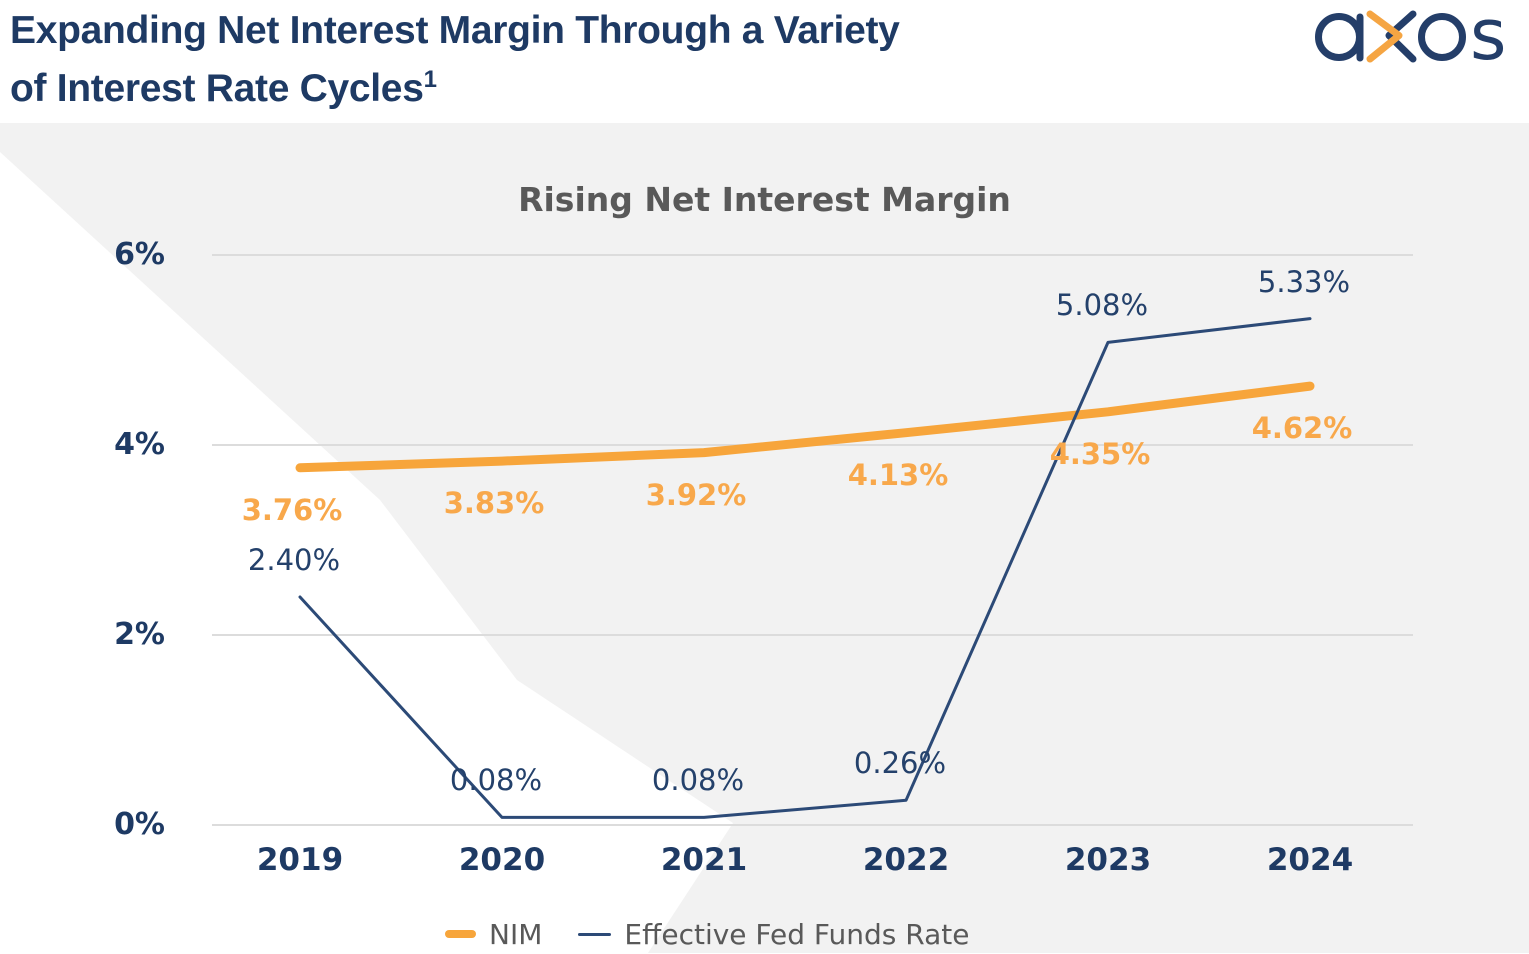 This screenshot has width=1529, height=954. What do you see at coordinates (300, 860) in the screenshot?
I see `x-axis-tick-label: 2019` at bounding box center [300, 860].